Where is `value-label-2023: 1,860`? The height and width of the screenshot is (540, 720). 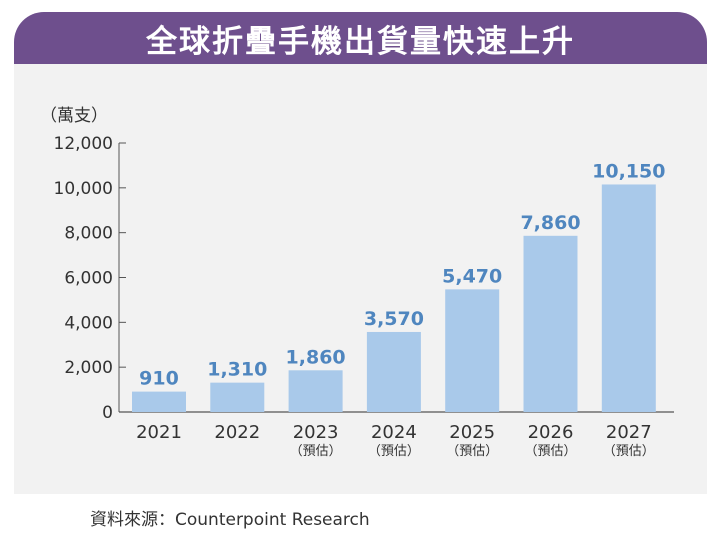
value-label-2023: 1,860 is located at coordinates (316, 357).